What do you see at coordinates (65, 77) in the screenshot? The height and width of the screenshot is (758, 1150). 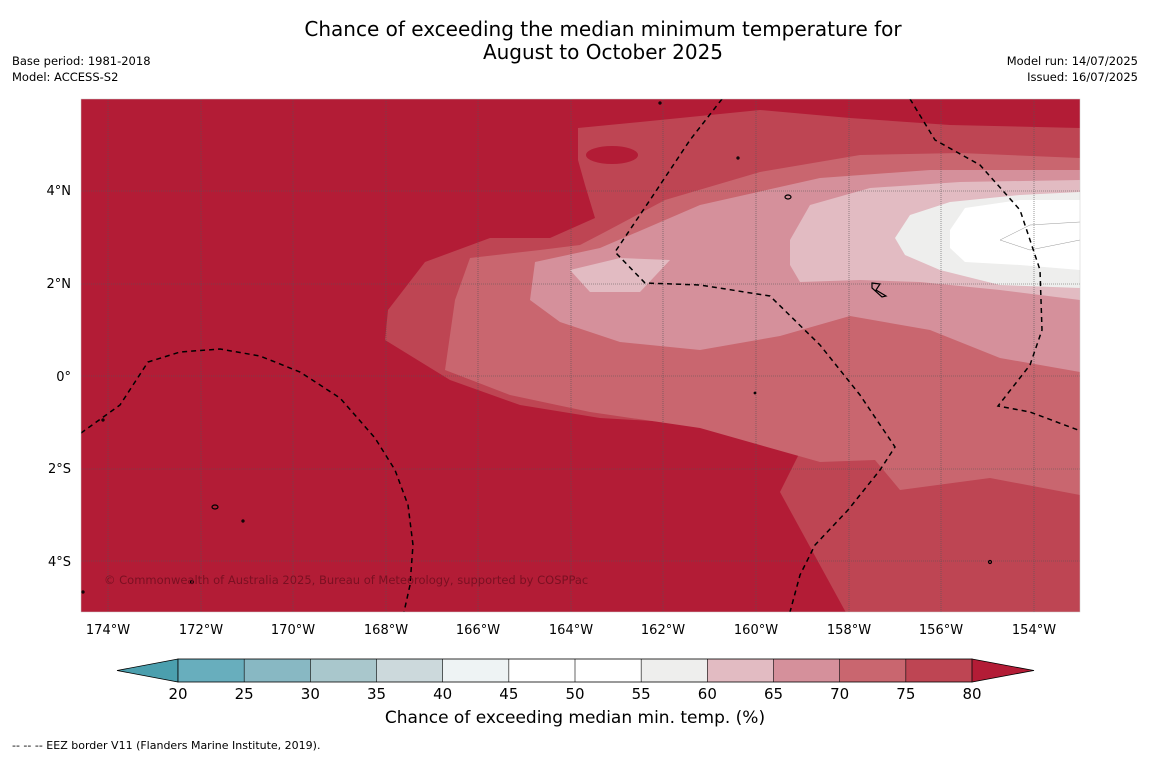 I see `model-text: Model: ACCESS-S2` at bounding box center [65, 77].